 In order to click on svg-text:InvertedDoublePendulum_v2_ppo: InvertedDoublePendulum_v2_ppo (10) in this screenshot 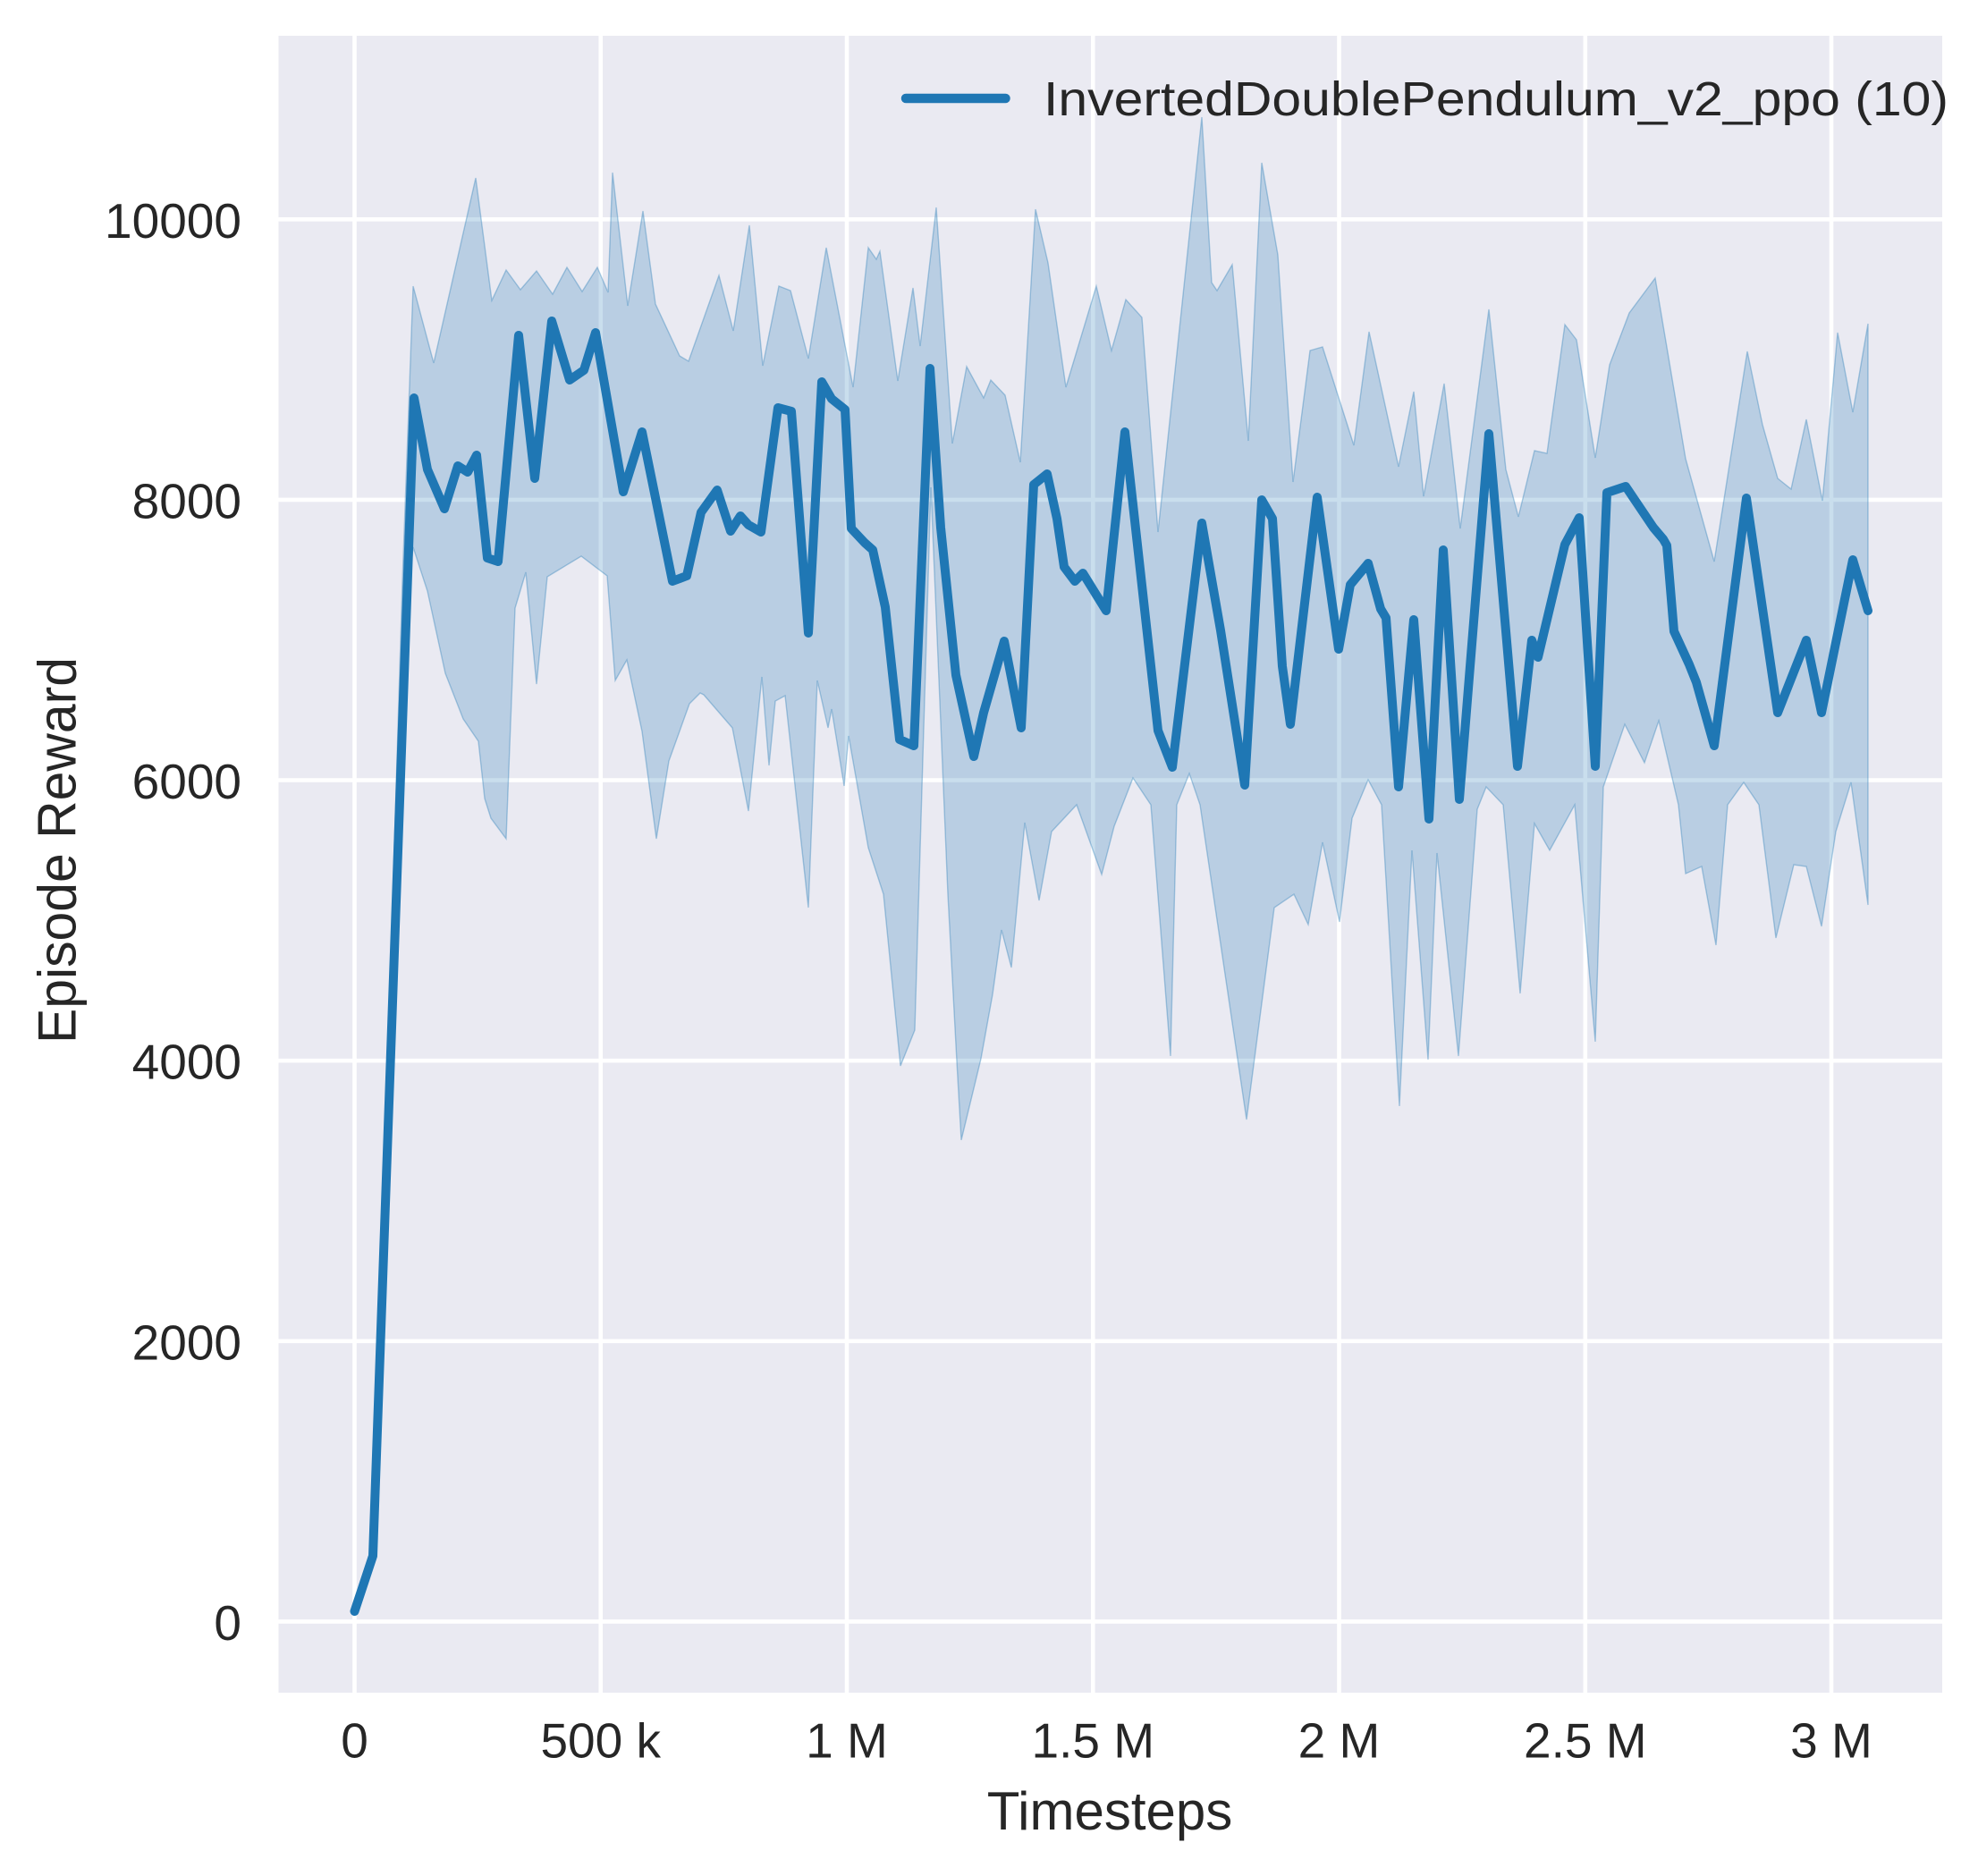, I will do `click(1496, 99)`.